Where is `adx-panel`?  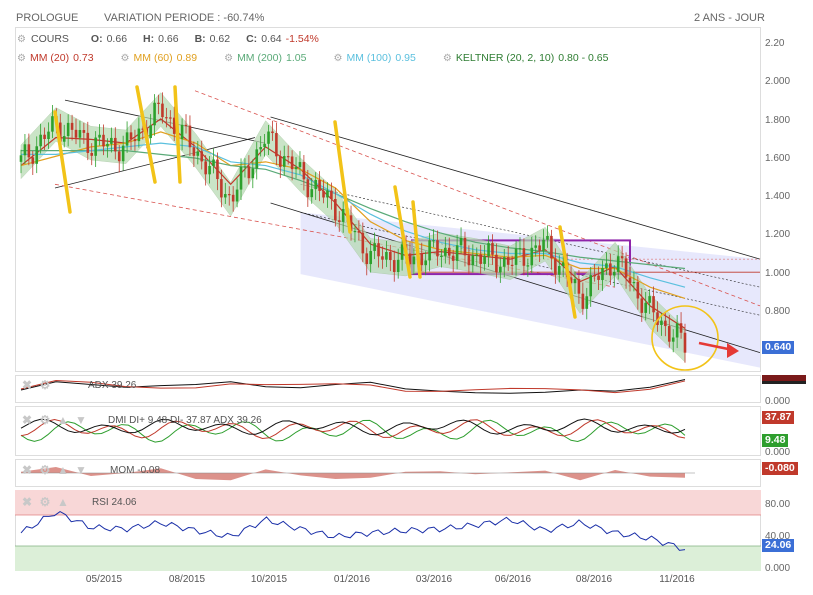 adx-panel is located at coordinates (388, 389).